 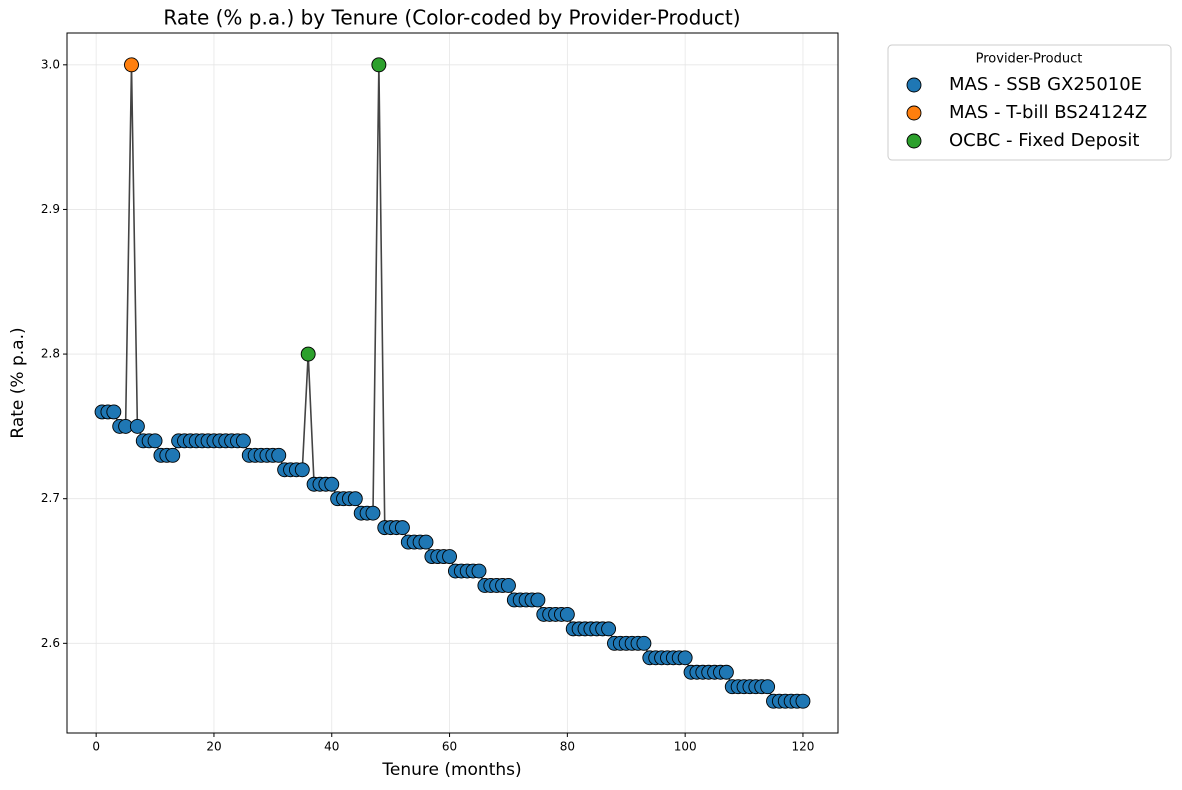 What do you see at coordinates (1044, 140) in the screenshot?
I see `legend-label: OCBC - Fixed Deposit` at bounding box center [1044, 140].